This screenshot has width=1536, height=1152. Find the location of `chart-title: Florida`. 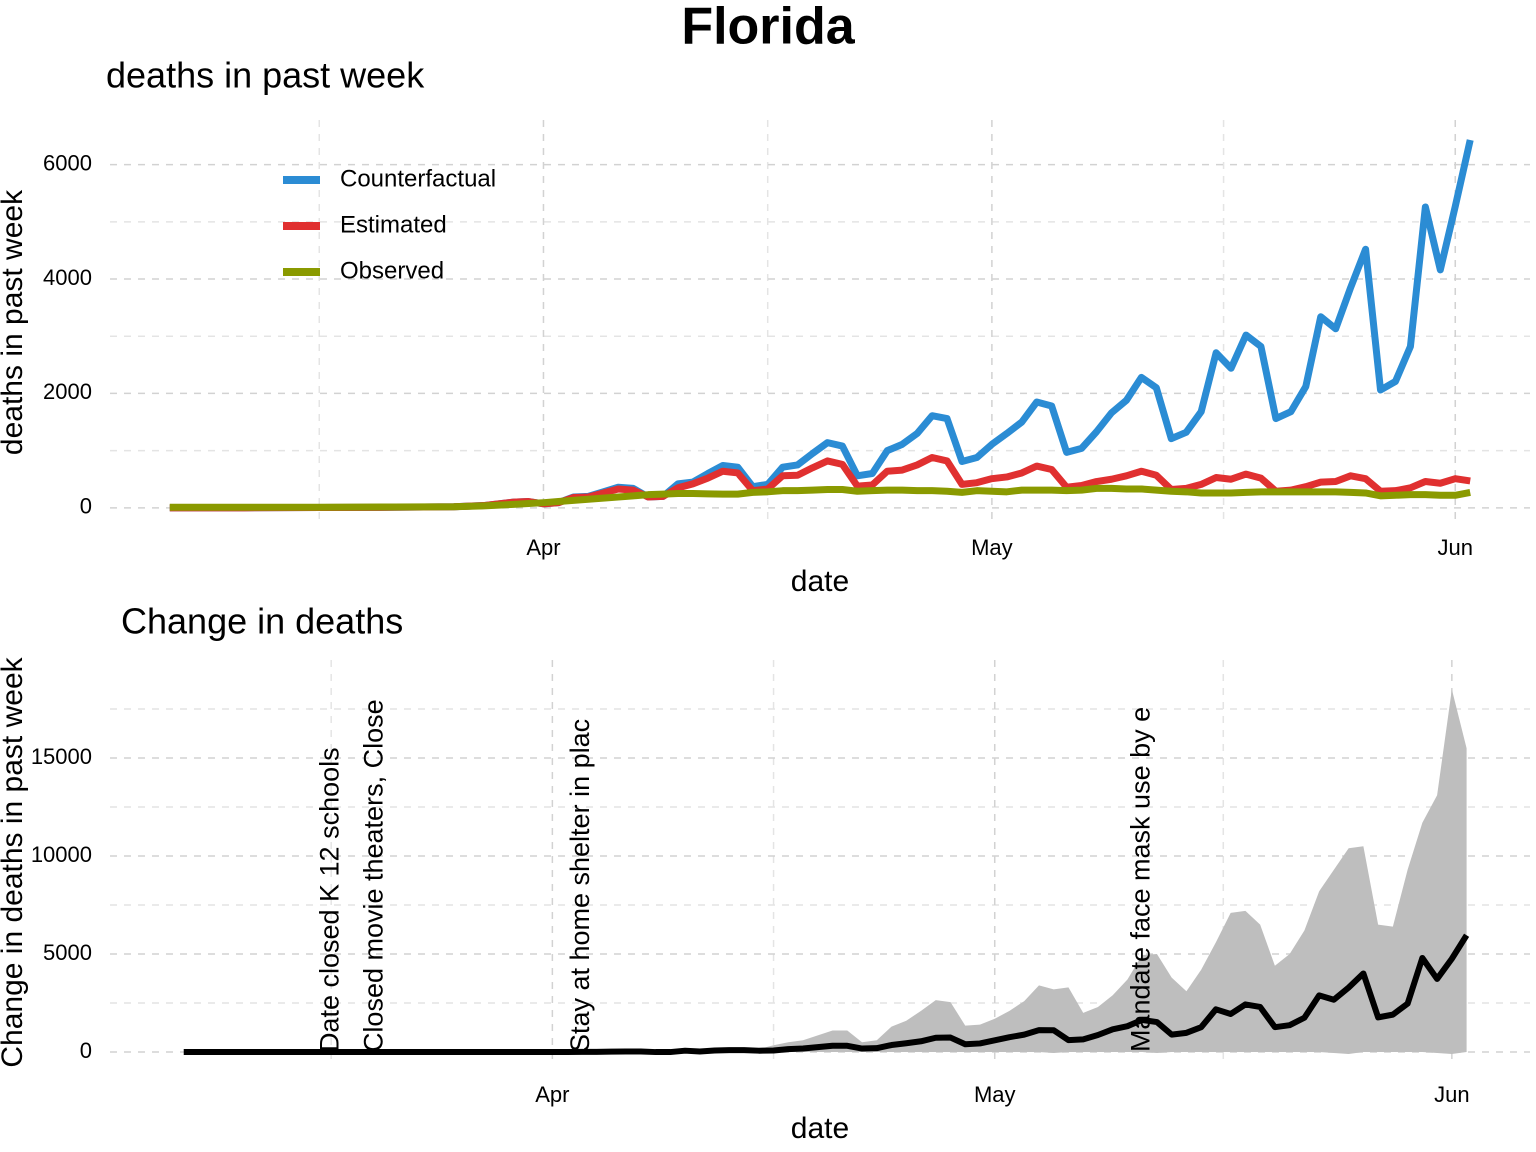

chart-title: Florida is located at coordinates (768, 28).